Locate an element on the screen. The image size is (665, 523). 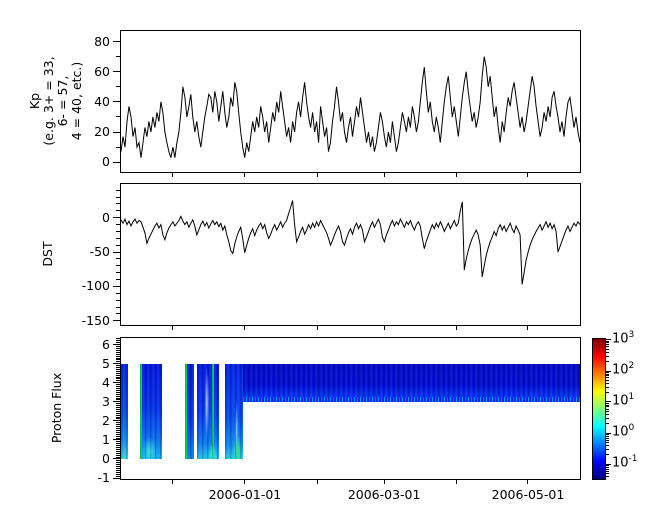
heatmap-band is located at coordinates (411, 382).